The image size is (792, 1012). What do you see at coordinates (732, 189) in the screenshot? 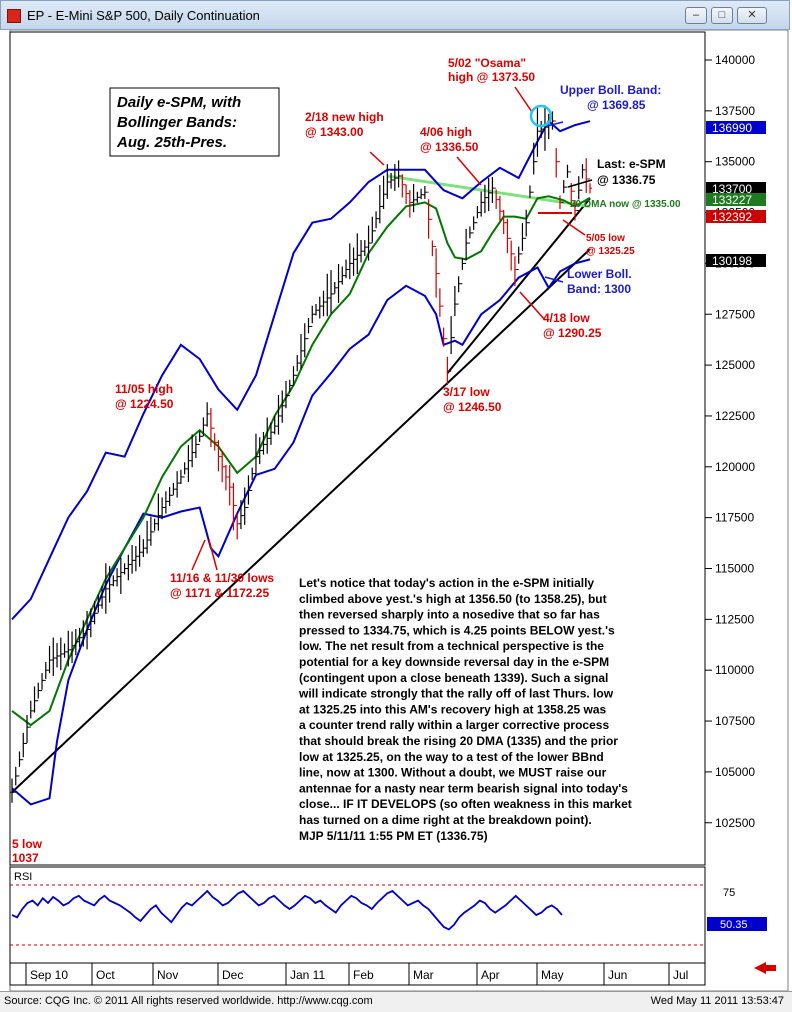
I see `price-box-label: 133700` at bounding box center [732, 189].